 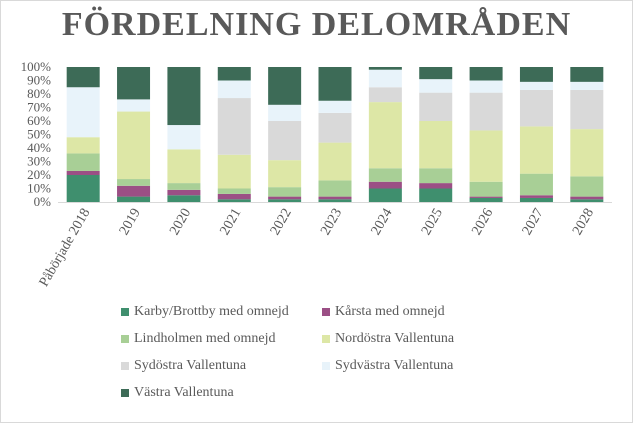 What do you see at coordinates (184, 392) in the screenshot?
I see `legend-label: Västra Vallentuna` at bounding box center [184, 392].